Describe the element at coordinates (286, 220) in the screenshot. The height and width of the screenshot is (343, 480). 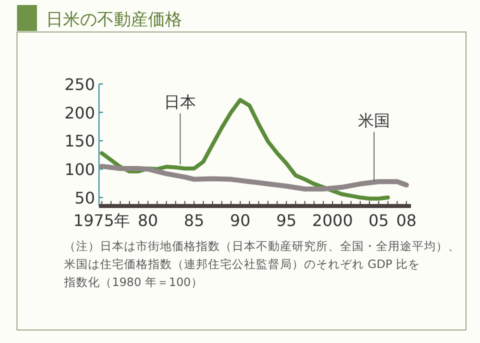
I see `x-tick-label: 95` at that location.